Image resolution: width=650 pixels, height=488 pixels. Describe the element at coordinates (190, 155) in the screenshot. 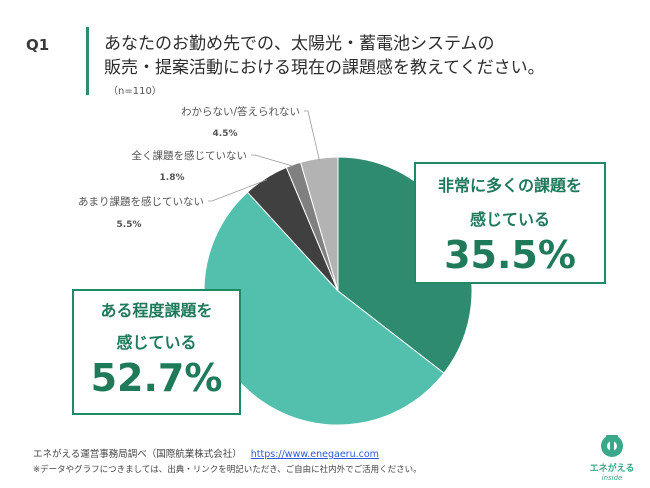

I see `slice-label: 全く課題を感じていない` at that location.